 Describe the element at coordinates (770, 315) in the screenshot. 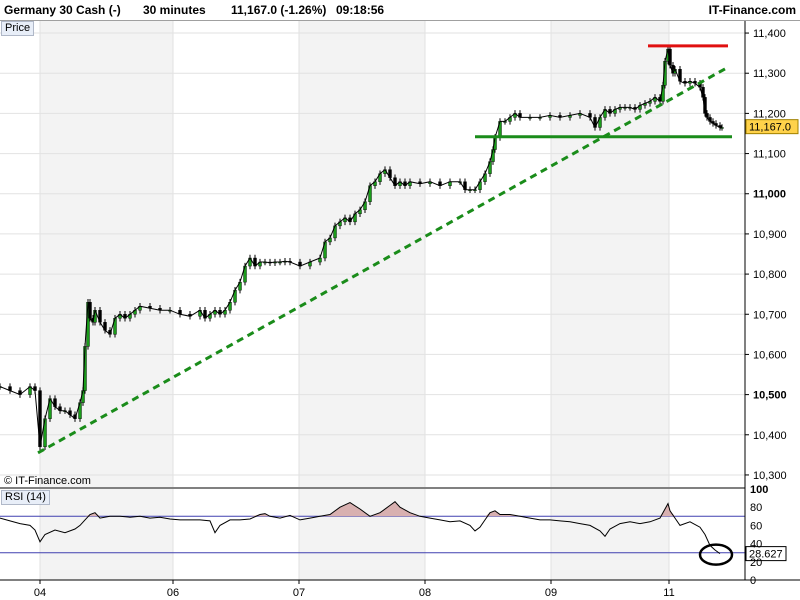

I see `price-tick-label: 10,700` at that location.